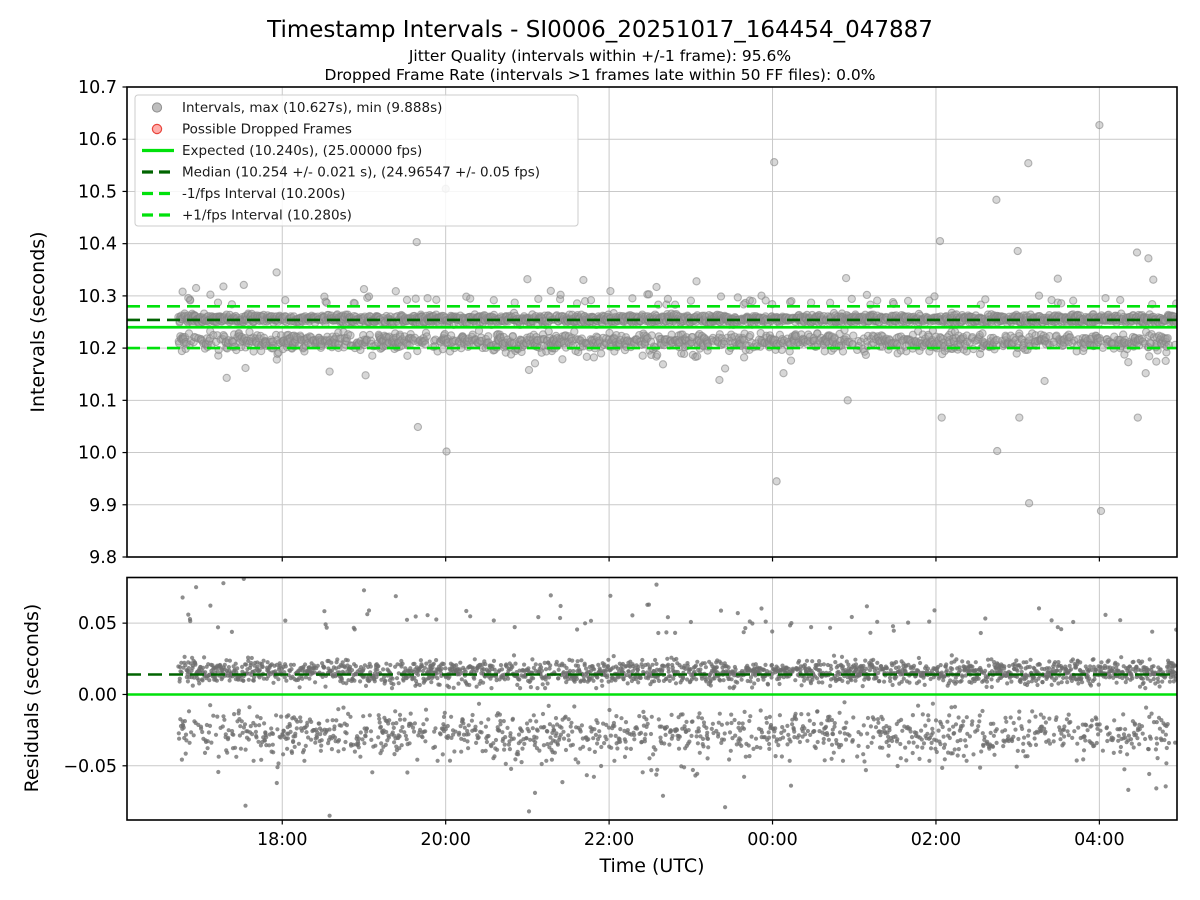 The image size is (1200, 900). I want to click on y-tick-label: 10.5, so click(97, 192).